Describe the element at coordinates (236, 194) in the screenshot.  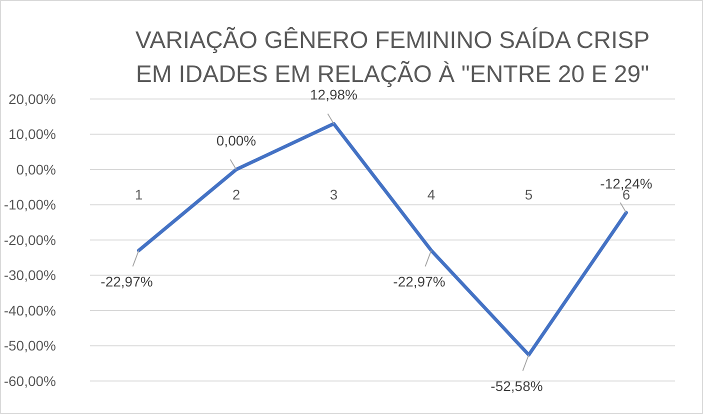
I see `x-tick-label: 2` at that location.